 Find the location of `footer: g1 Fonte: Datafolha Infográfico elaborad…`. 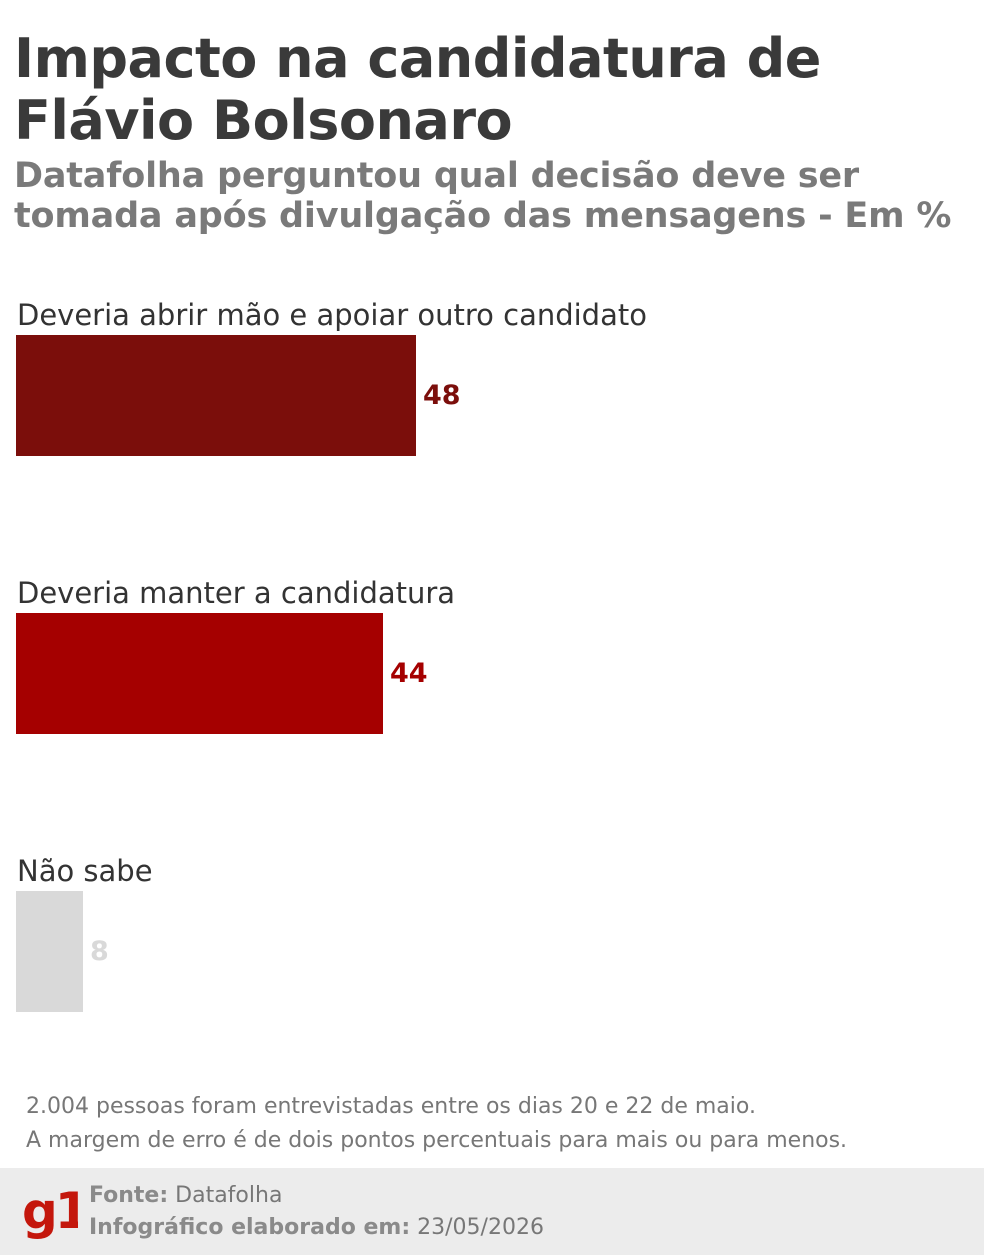

footer: g1 Fonte: Datafolha Infográfico elaborad… is located at coordinates (492, 1211).